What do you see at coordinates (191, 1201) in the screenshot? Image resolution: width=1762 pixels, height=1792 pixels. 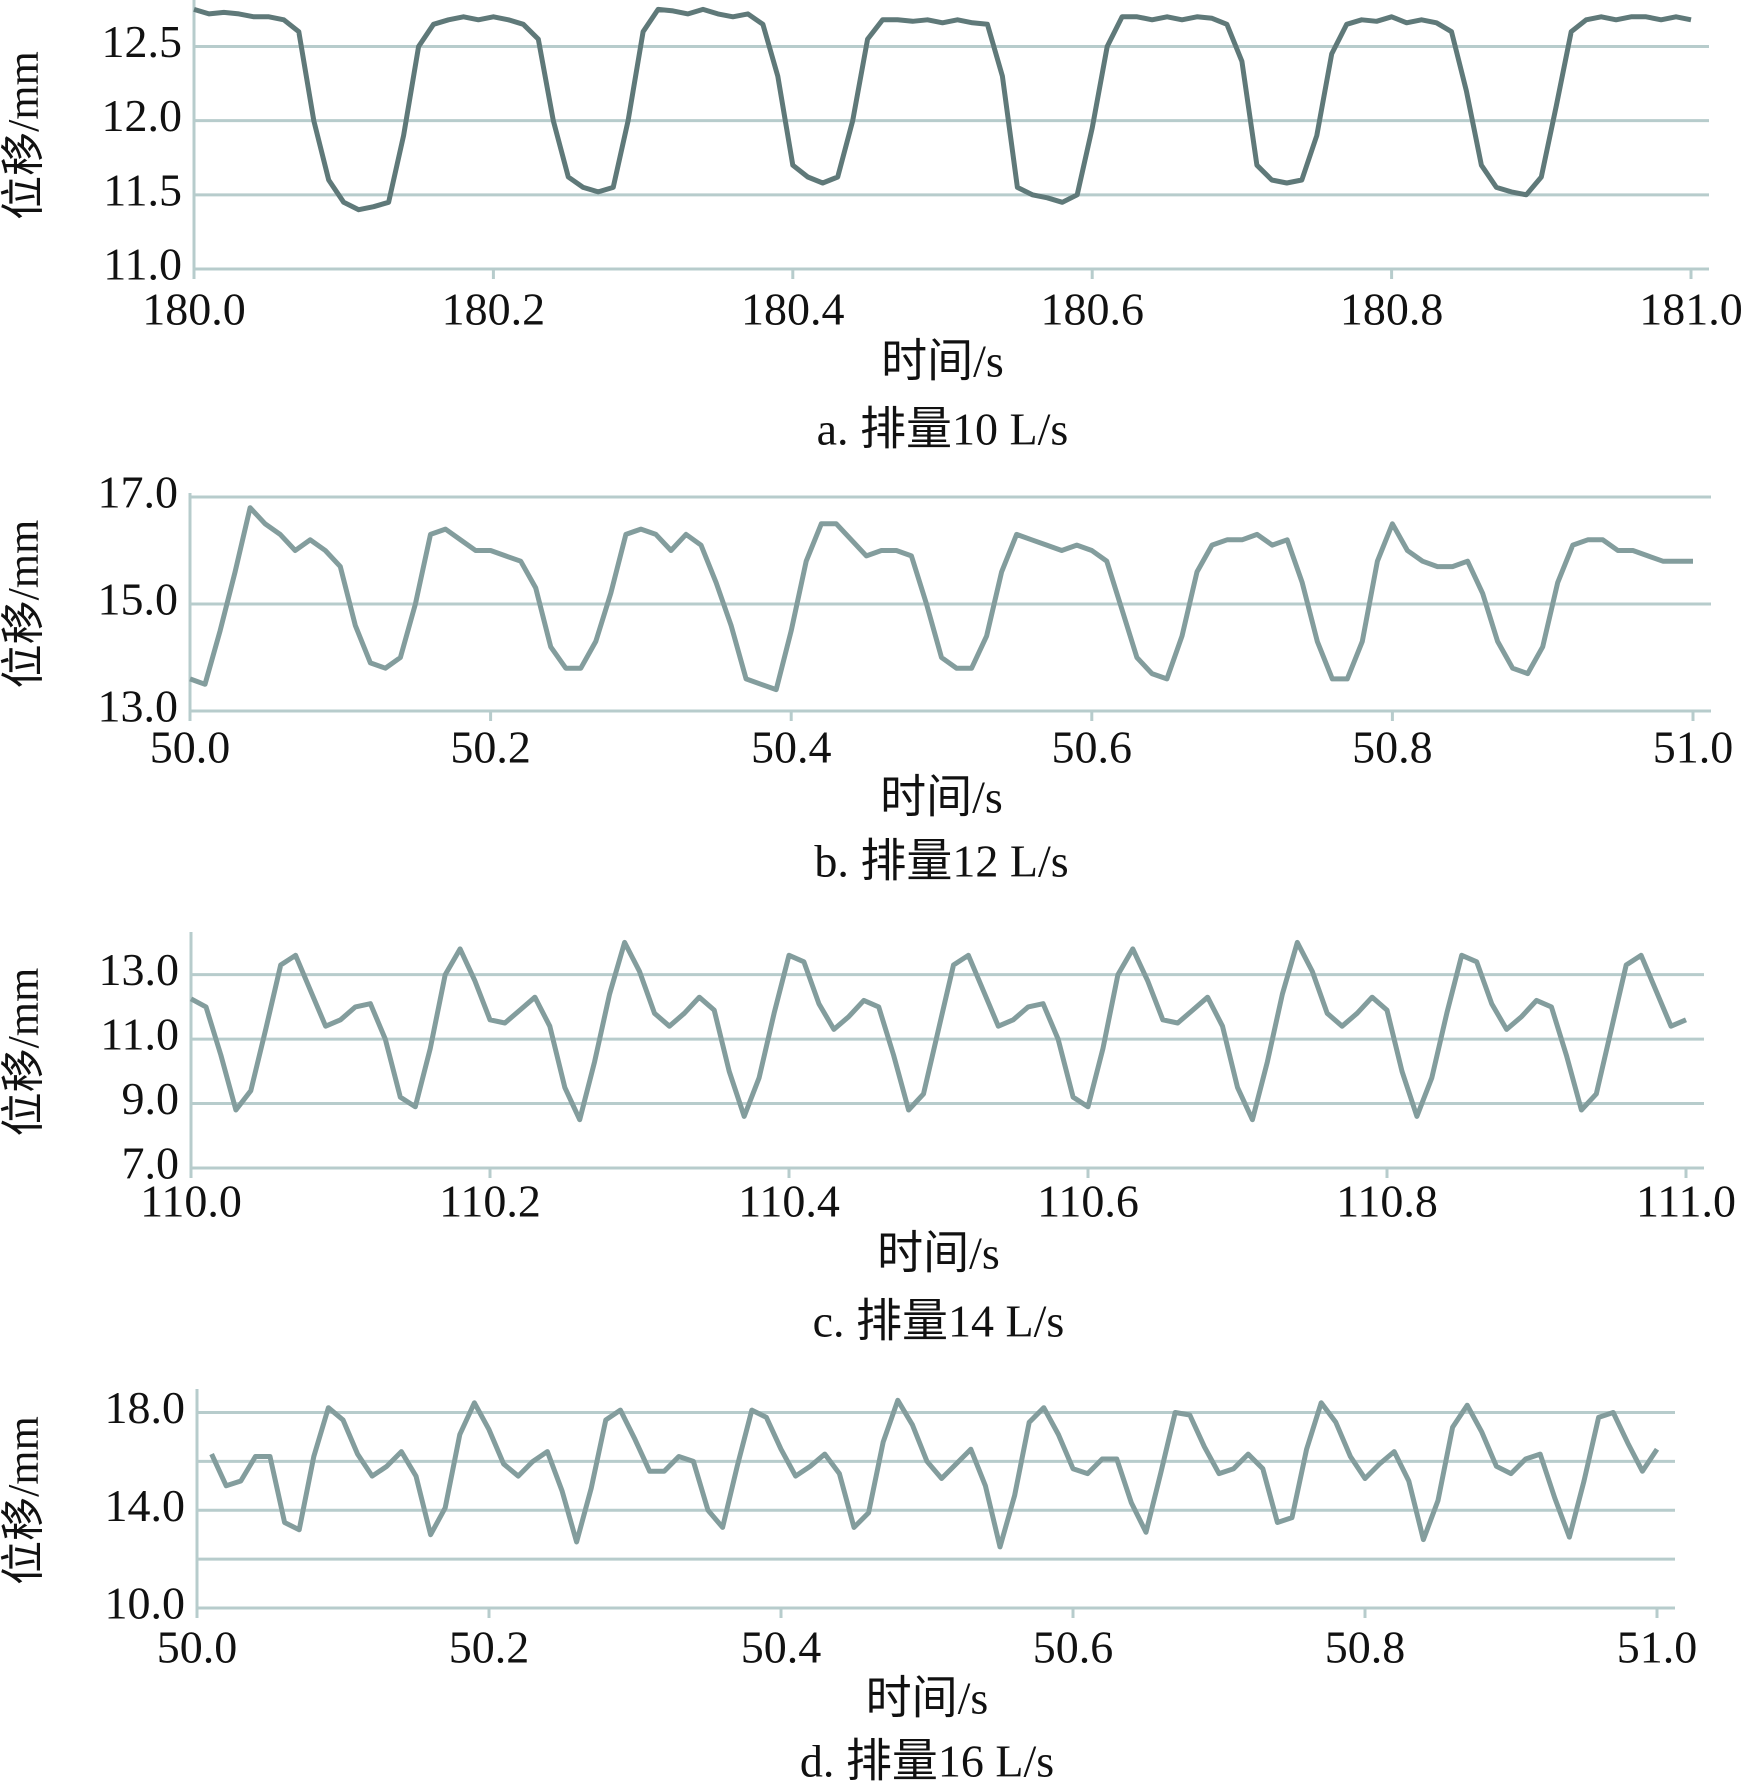 I see `x-tick-label: 110.0` at bounding box center [191, 1201].